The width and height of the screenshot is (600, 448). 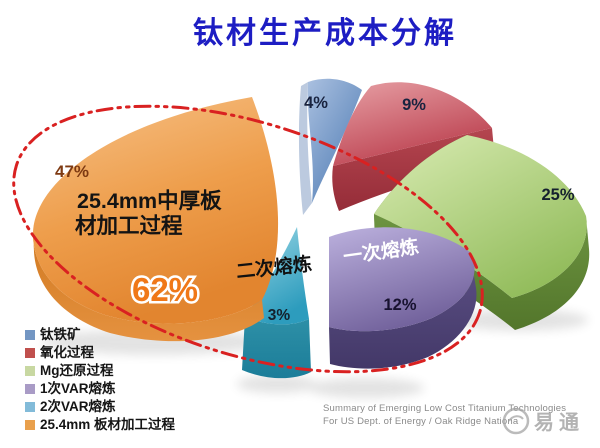 What do you see at coordinates (100, 353) in the screenshot?
I see `legend-item: 氧化过程` at bounding box center [100, 353].